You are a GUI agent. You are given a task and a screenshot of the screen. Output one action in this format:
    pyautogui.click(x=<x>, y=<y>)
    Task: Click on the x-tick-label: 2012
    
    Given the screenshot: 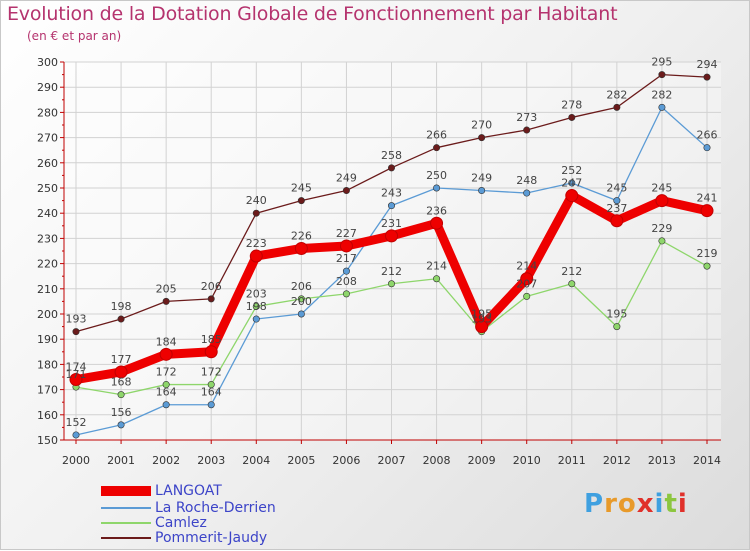 What is the action you would take?
    pyautogui.click(x=617, y=460)
    